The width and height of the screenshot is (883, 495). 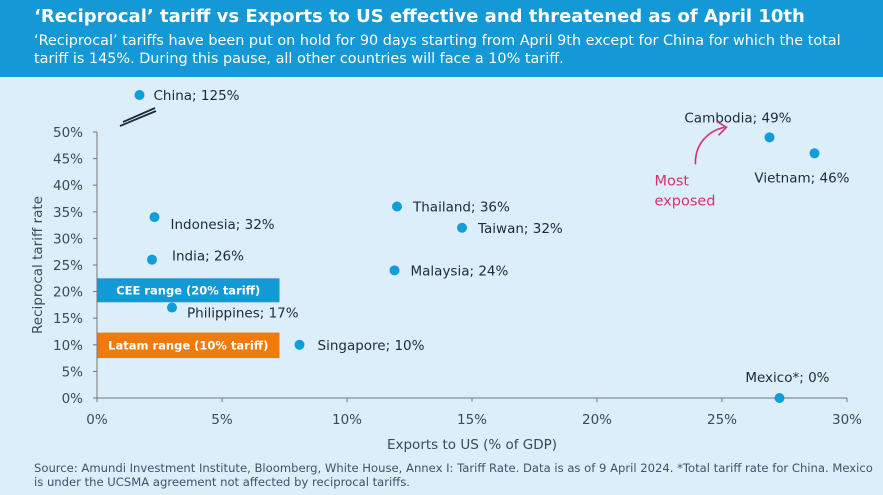 I want to click on annotation-arrow-head, so click(x=722, y=128).